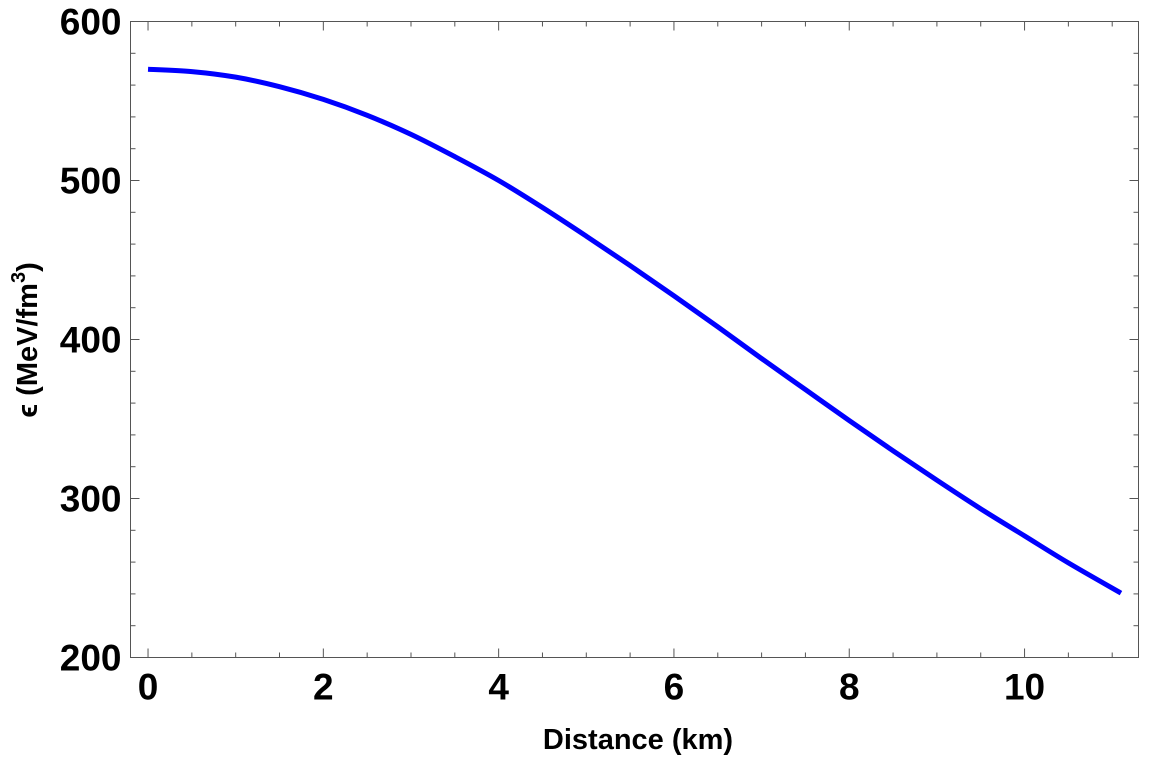  What do you see at coordinates (91, 499) in the screenshot?
I see `y-tick-label: 300` at bounding box center [91, 499].